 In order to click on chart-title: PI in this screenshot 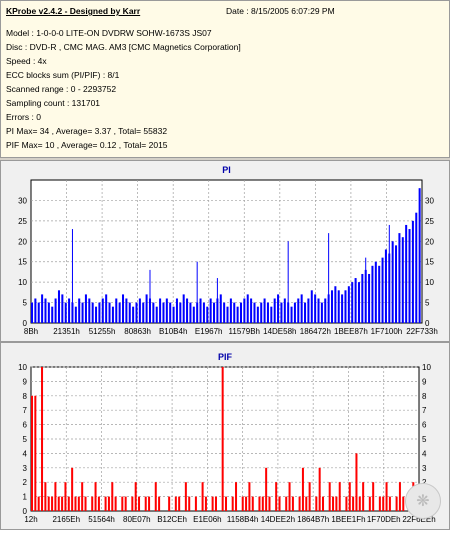, I will do `click(226, 170)`.